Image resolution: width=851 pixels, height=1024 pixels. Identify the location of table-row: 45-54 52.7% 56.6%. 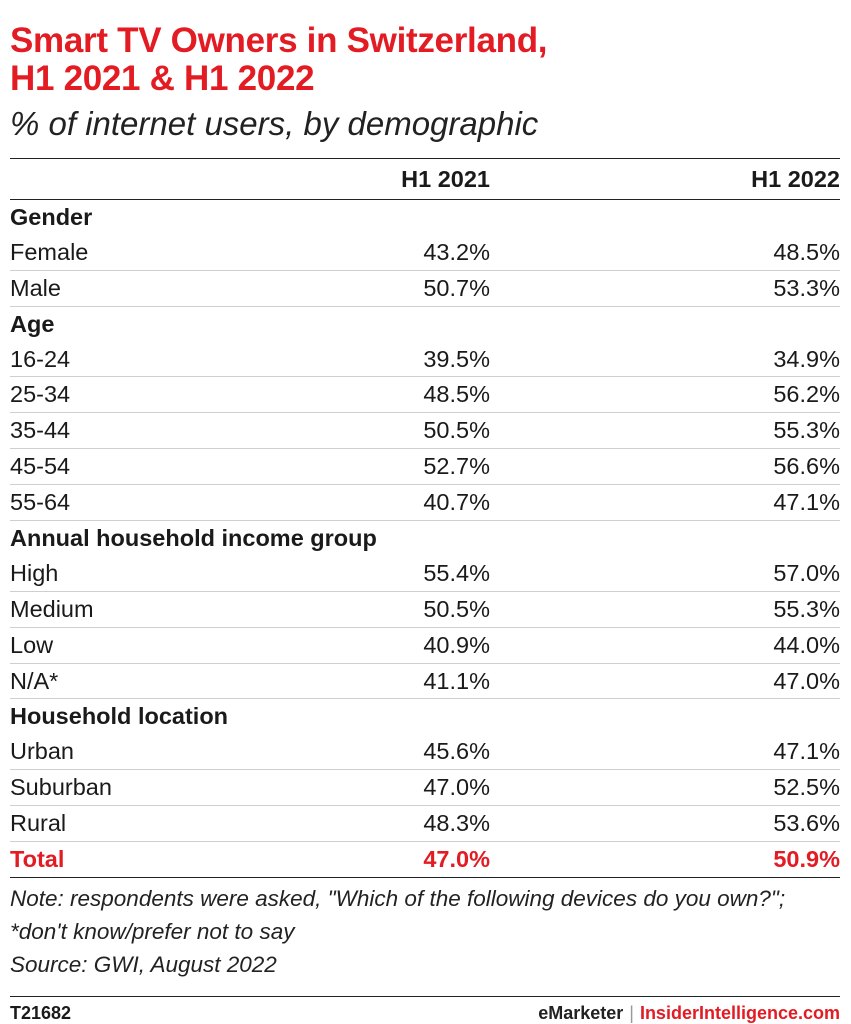
(425, 467).